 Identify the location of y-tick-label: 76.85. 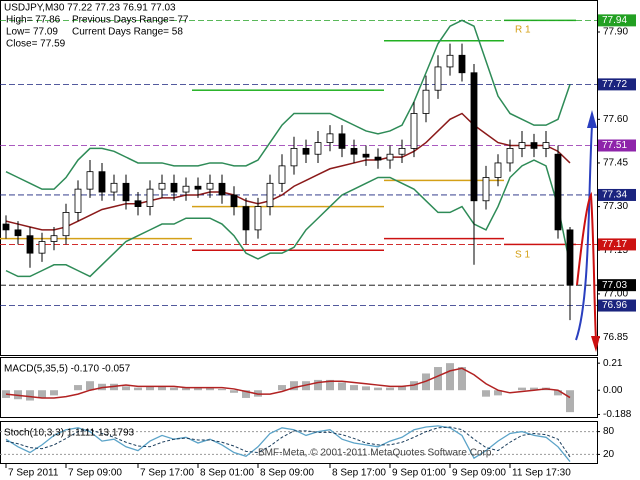
(615, 337).